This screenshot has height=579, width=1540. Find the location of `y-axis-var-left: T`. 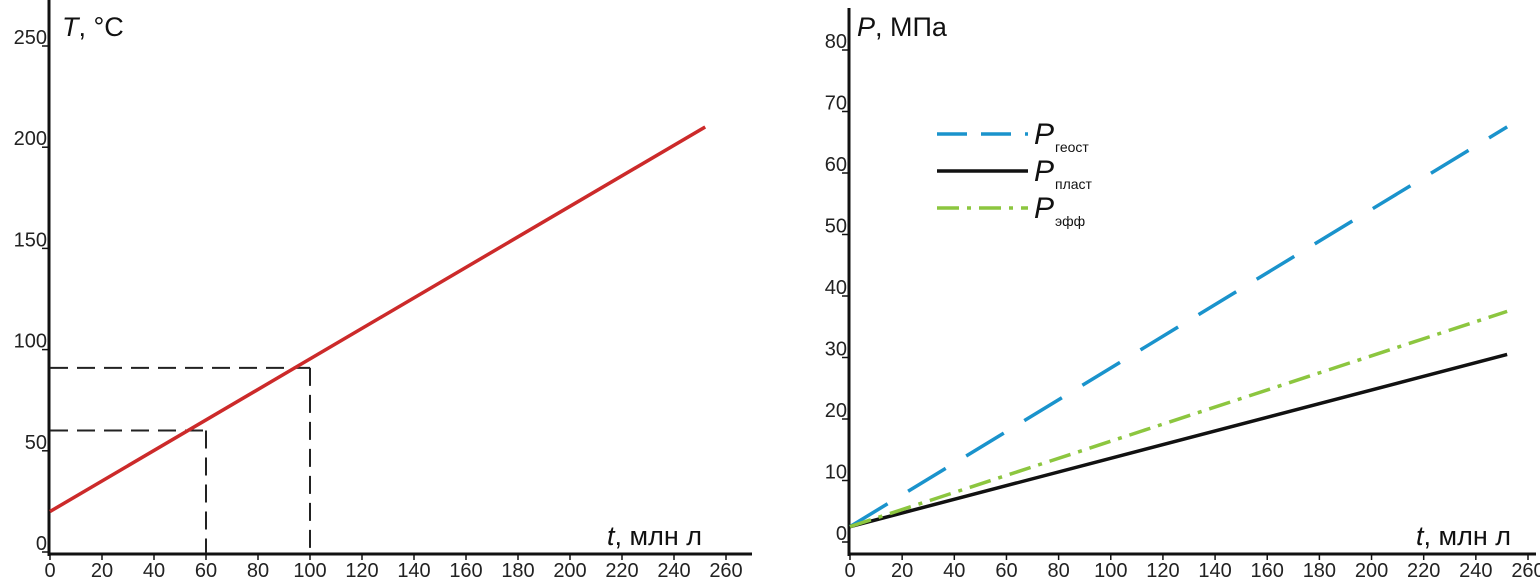

y-axis-var-left: T is located at coordinates (71, 27).